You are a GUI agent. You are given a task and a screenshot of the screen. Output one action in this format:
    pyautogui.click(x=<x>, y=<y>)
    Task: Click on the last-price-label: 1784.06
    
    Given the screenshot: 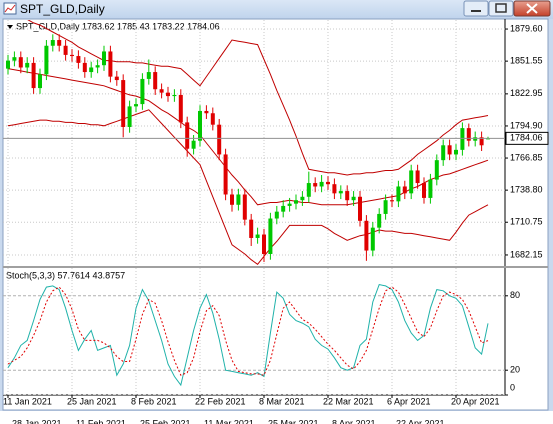 What is the action you would take?
    pyautogui.click(x=526, y=138)
    